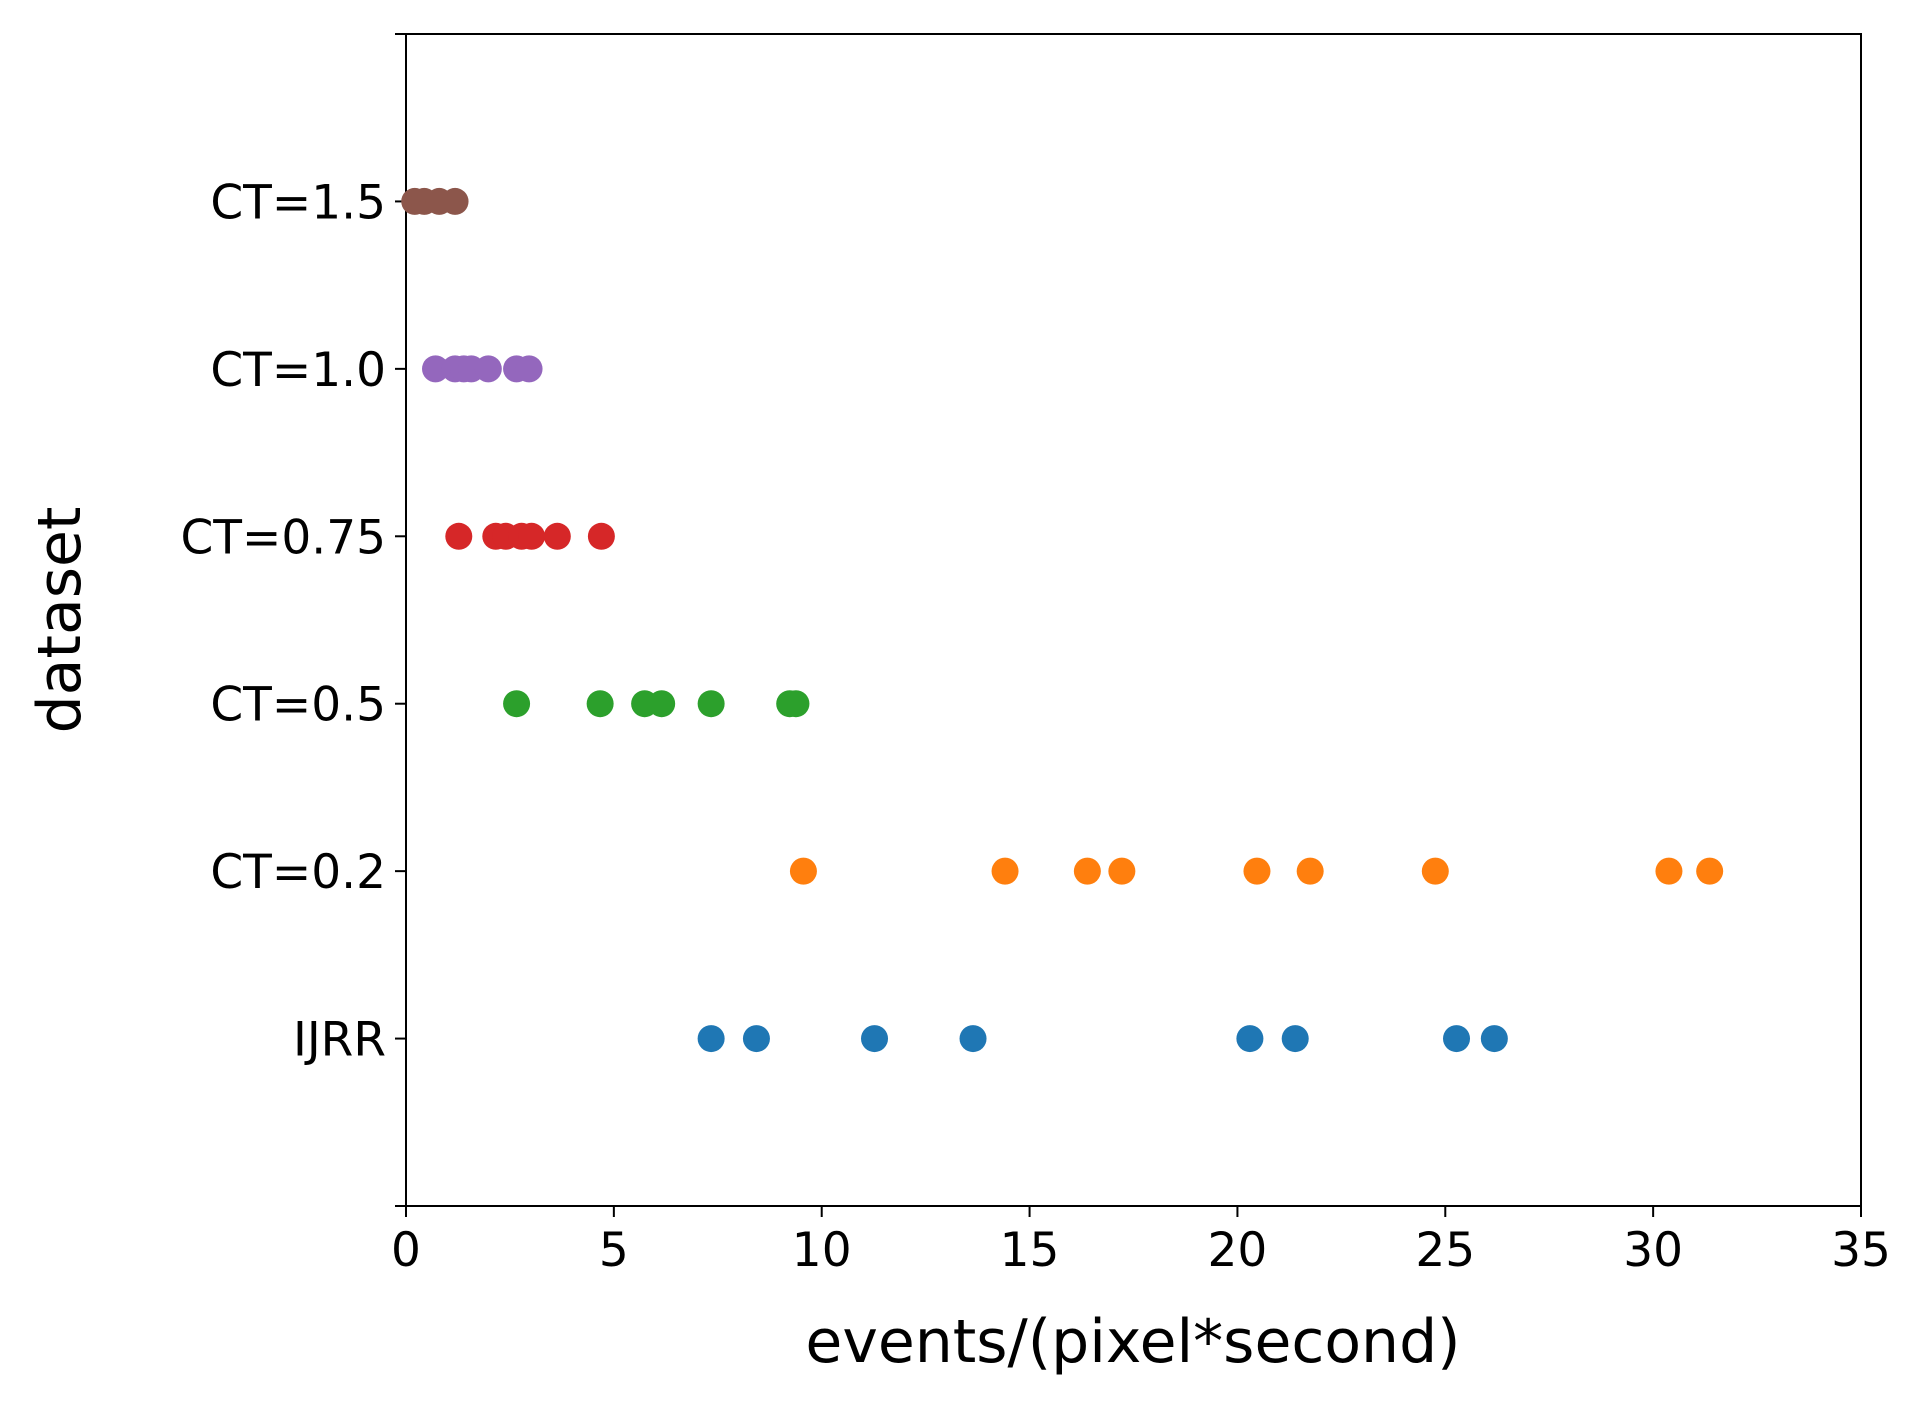 The image size is (1918, 1404). What do you see at coordinates (1861, 1250) in the screenshot?
I see `x-tick-label: 35` at bounding box center [1861, 1250].